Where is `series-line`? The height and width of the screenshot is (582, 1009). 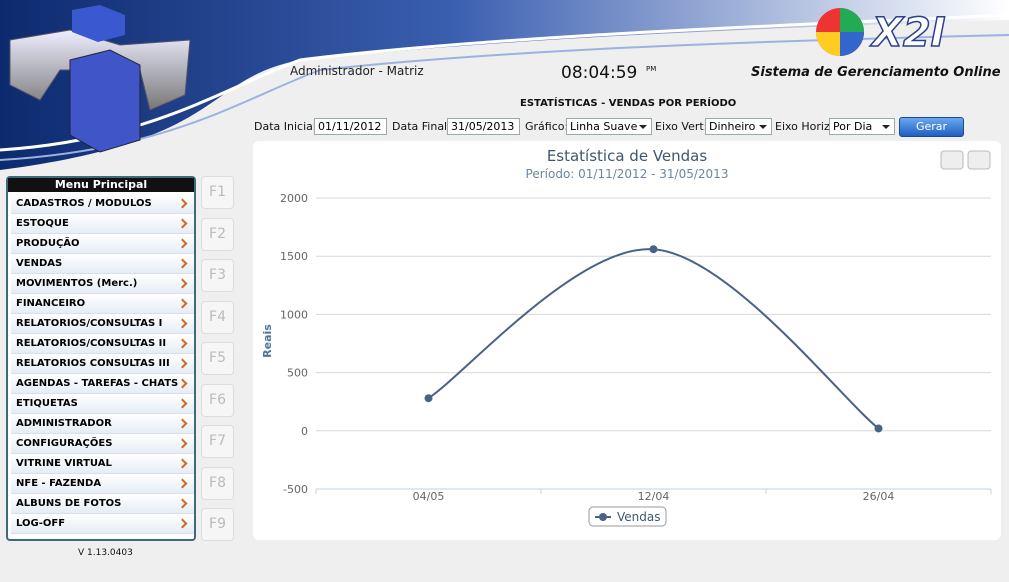 series-line is located at coordinates (653, 339).